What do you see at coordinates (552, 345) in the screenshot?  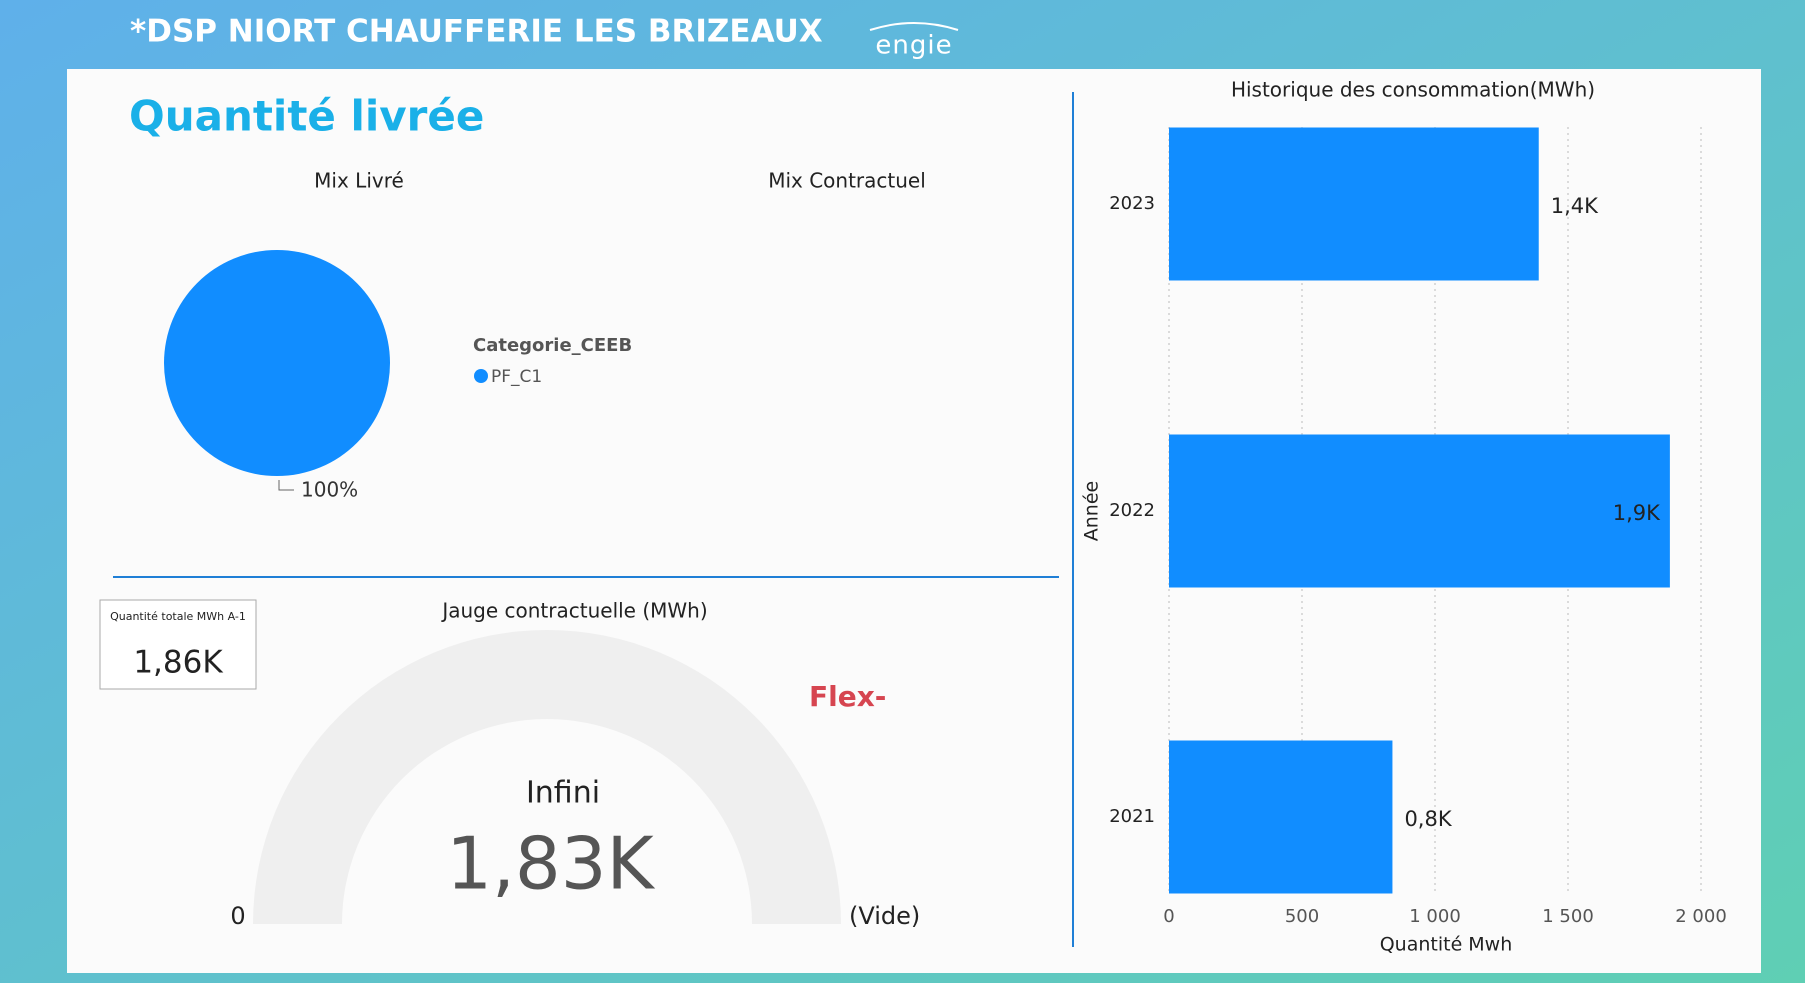 I see `legend-title: Categorie_CEEB` at bounding box center [552, 345].